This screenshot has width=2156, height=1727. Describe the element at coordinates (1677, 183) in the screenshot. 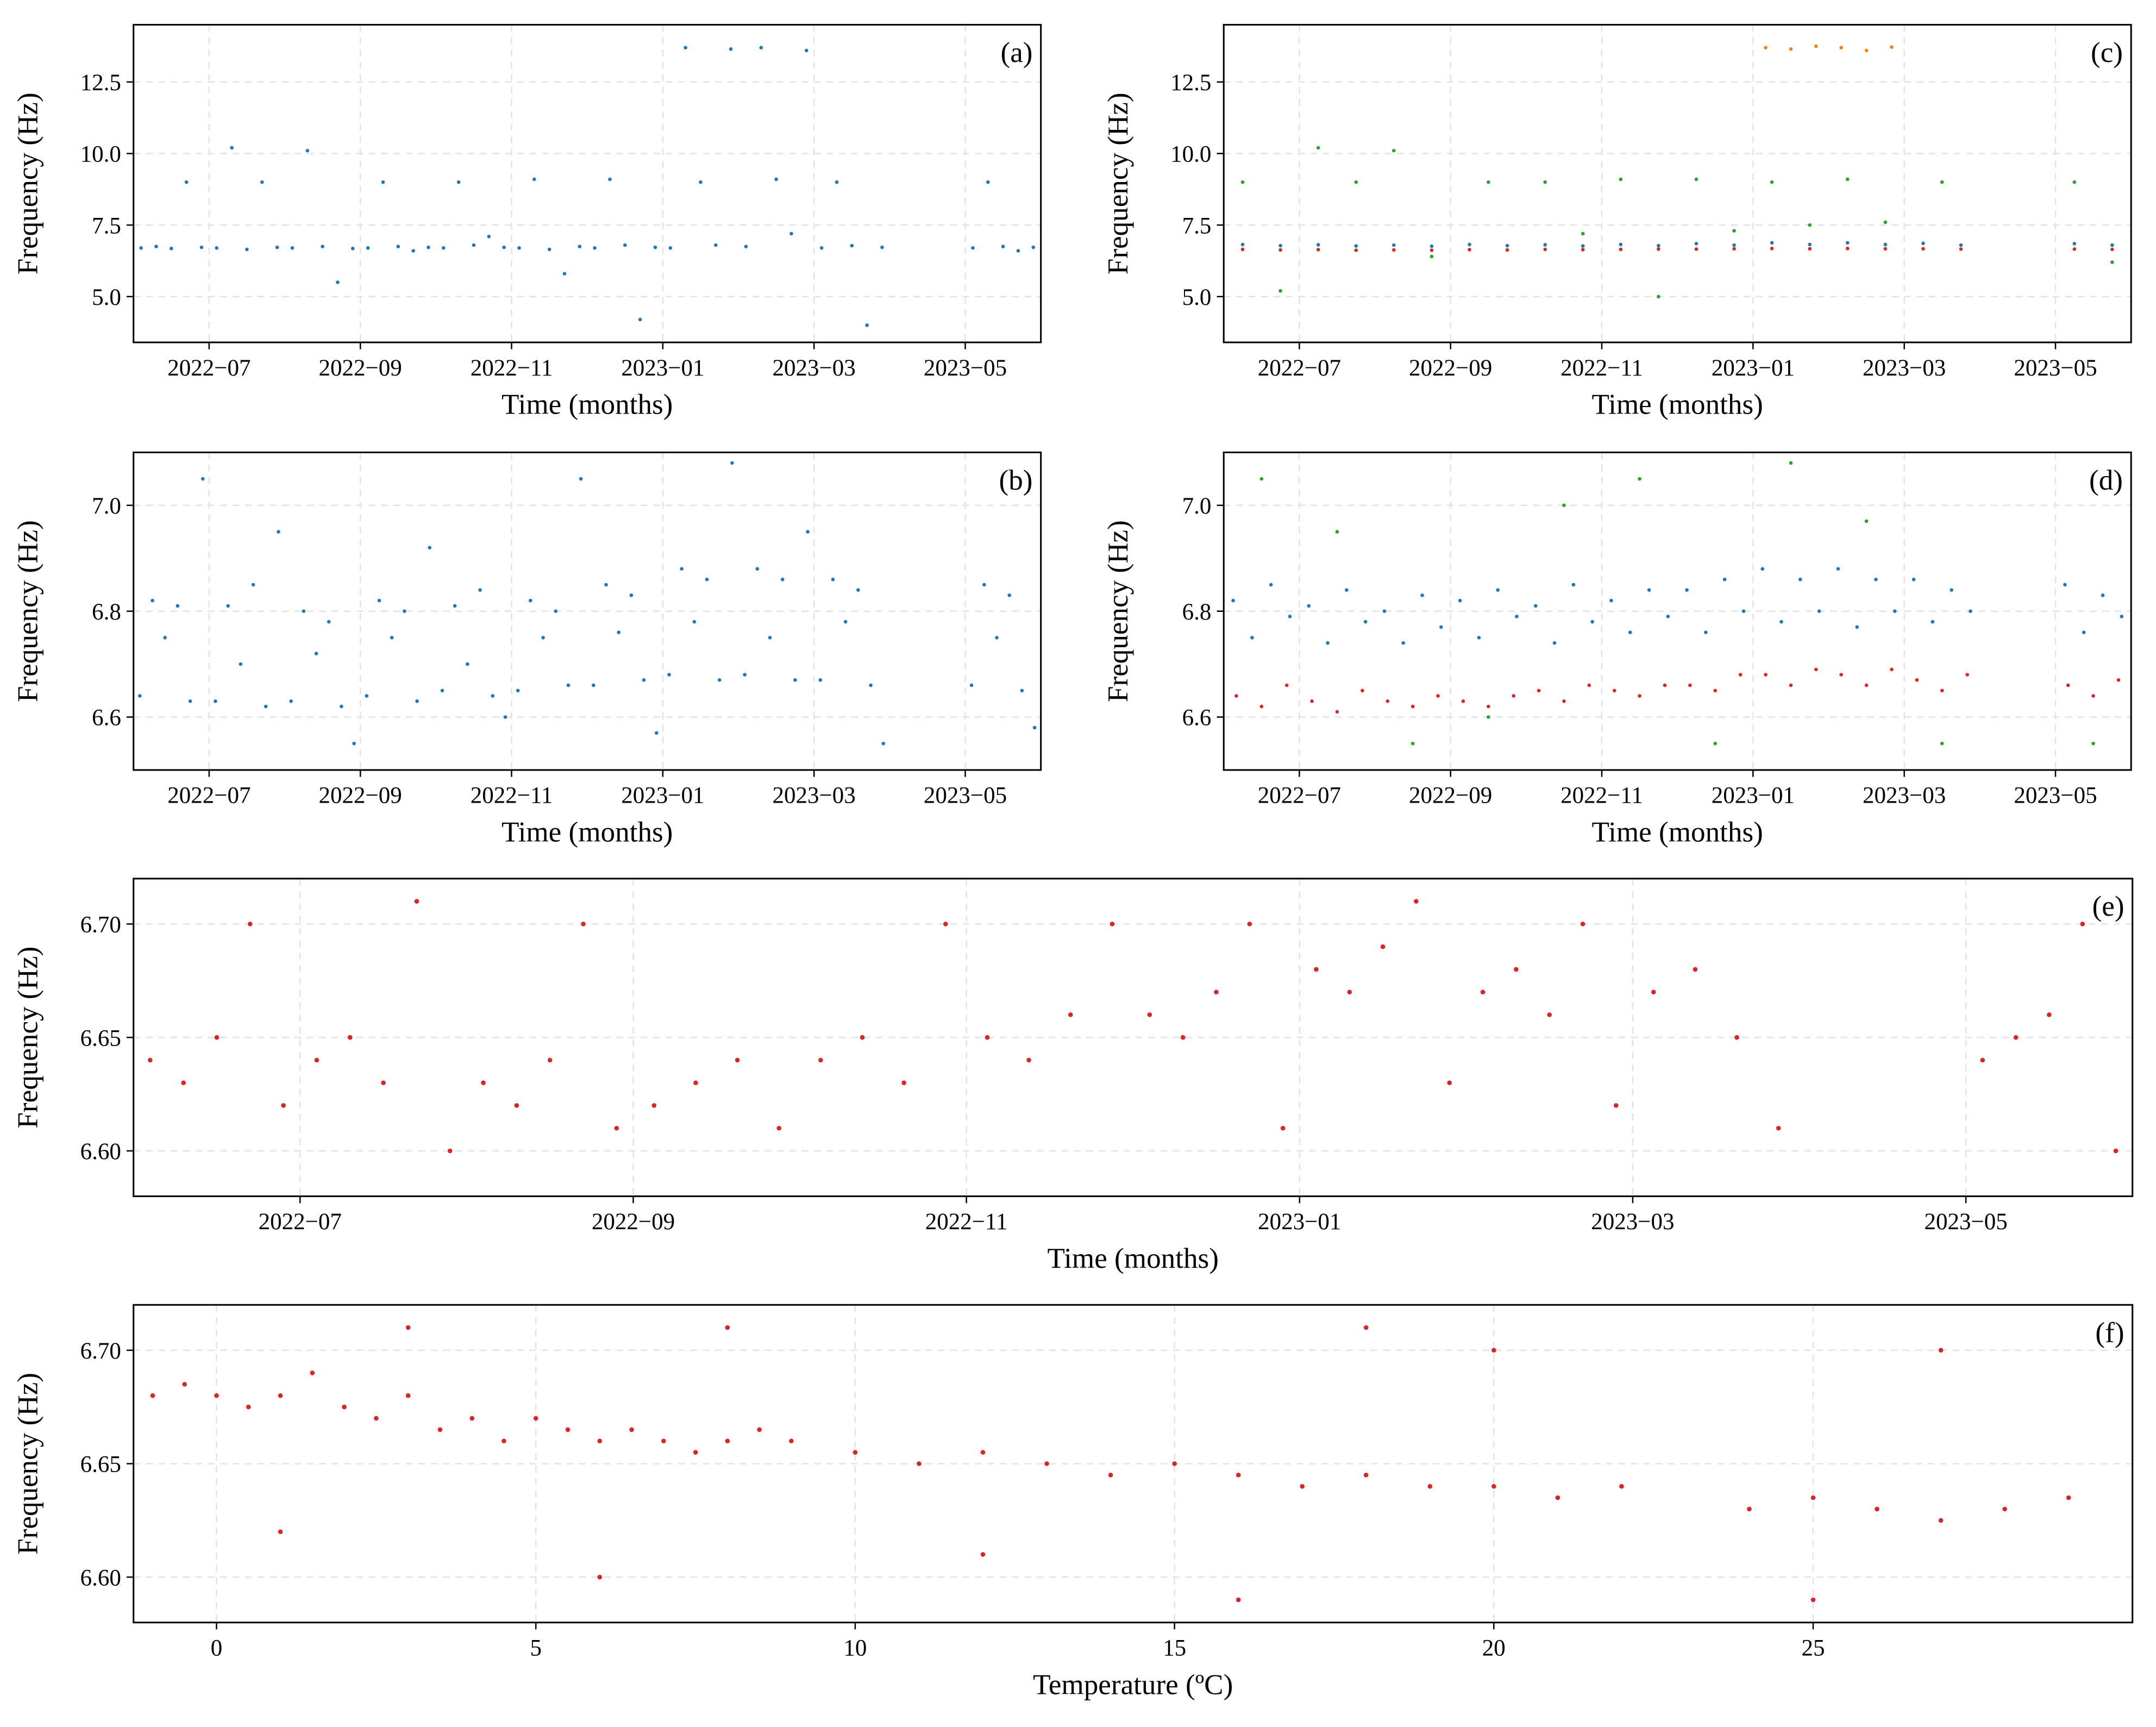

I see `plot-frame` at that location.